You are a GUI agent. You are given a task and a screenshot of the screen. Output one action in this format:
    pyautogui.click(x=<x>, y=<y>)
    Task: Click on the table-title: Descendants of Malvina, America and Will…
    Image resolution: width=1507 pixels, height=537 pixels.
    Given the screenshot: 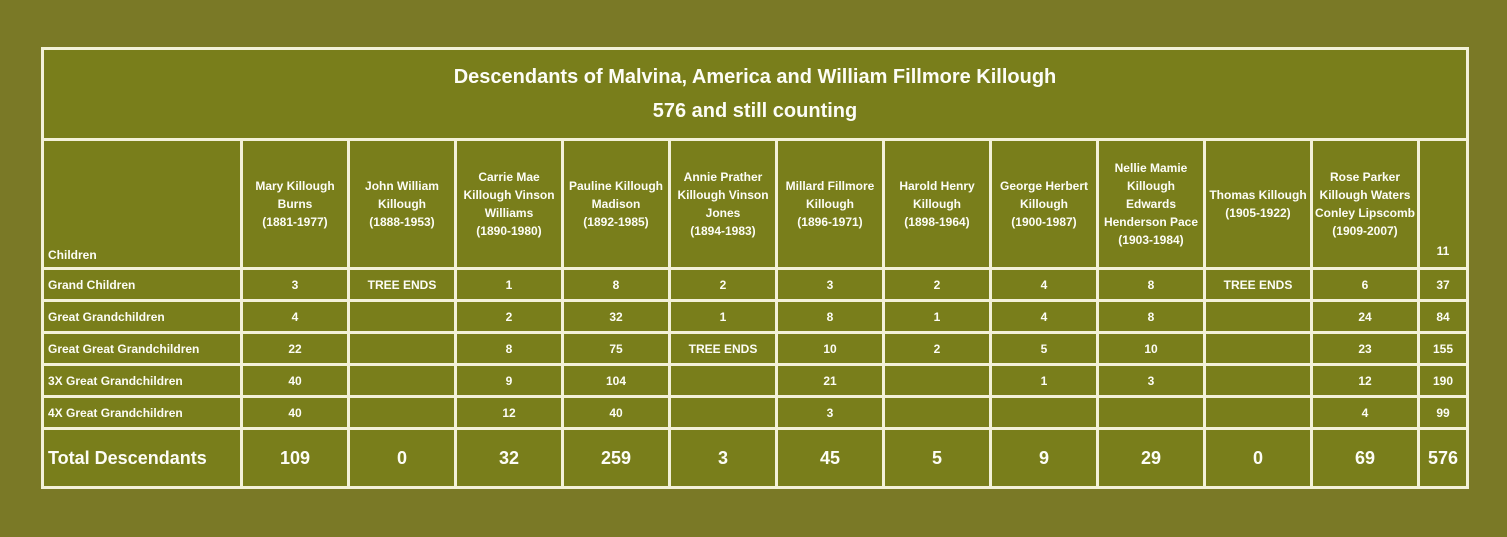 What is the action you would take?
    pyautogui.click(x=755, y=77)
    